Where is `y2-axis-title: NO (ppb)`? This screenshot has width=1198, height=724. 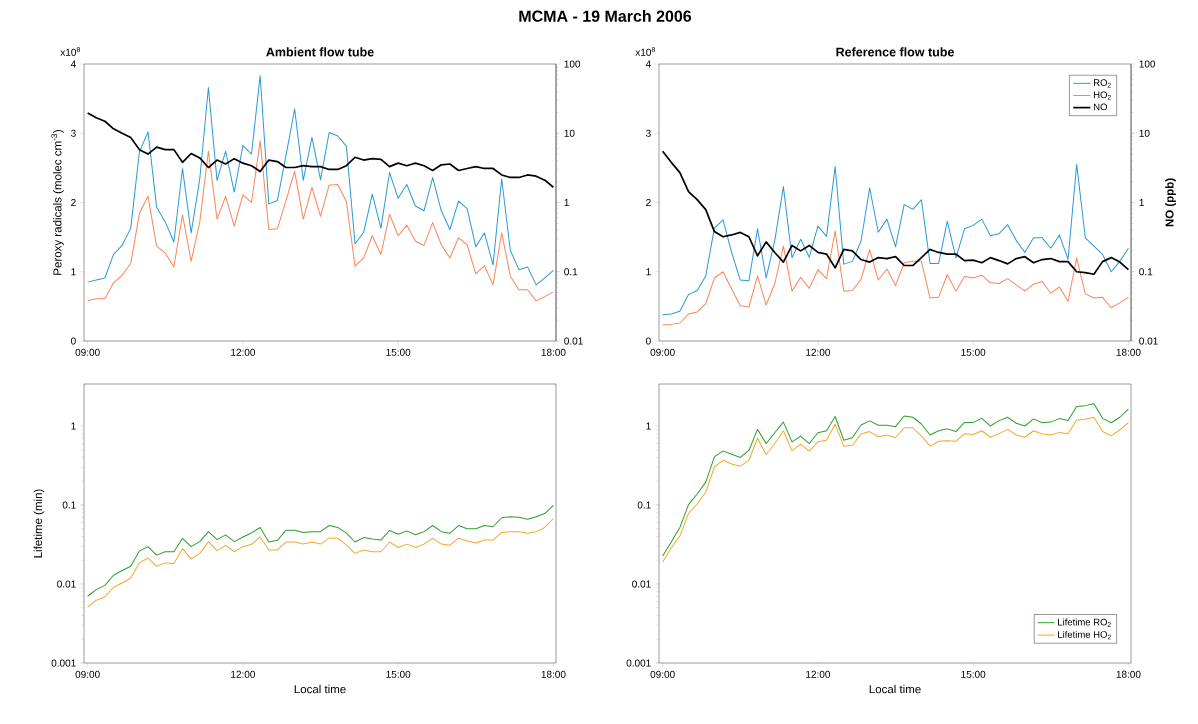 y2-axis-title: NO (ppb) is located at coordinates (1170, 202).